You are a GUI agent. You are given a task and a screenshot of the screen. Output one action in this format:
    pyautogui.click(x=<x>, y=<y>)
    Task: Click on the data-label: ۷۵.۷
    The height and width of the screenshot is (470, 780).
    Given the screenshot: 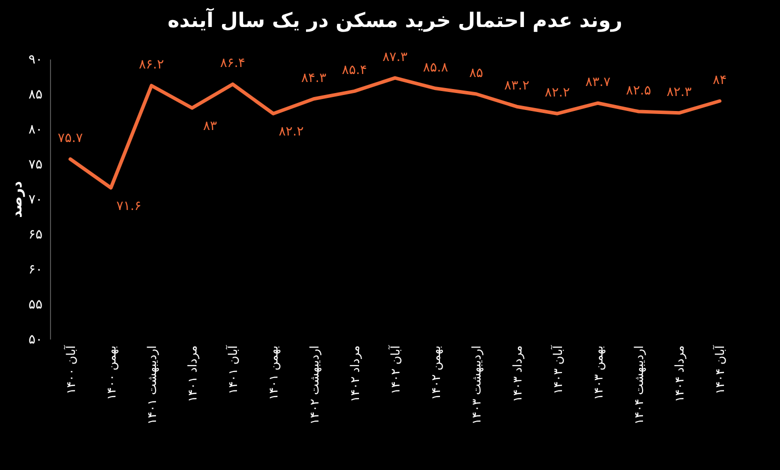 What is the action you would take?
    pyautogui.click(x=70, y=138)
    